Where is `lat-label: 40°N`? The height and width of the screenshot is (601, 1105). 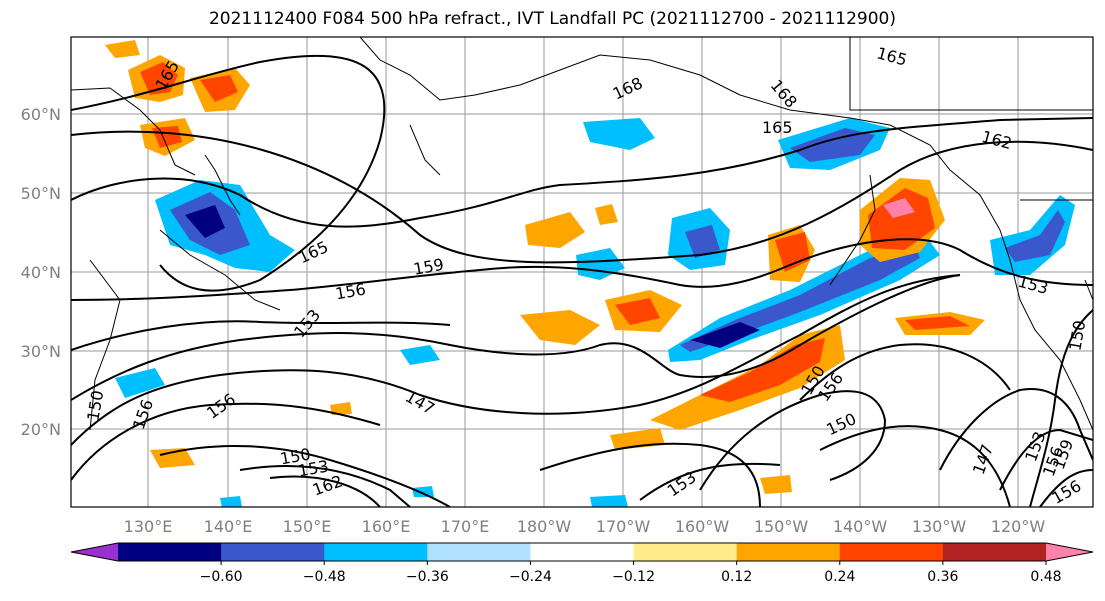
lat-label: 40°N is located at coordinates (41, 272).